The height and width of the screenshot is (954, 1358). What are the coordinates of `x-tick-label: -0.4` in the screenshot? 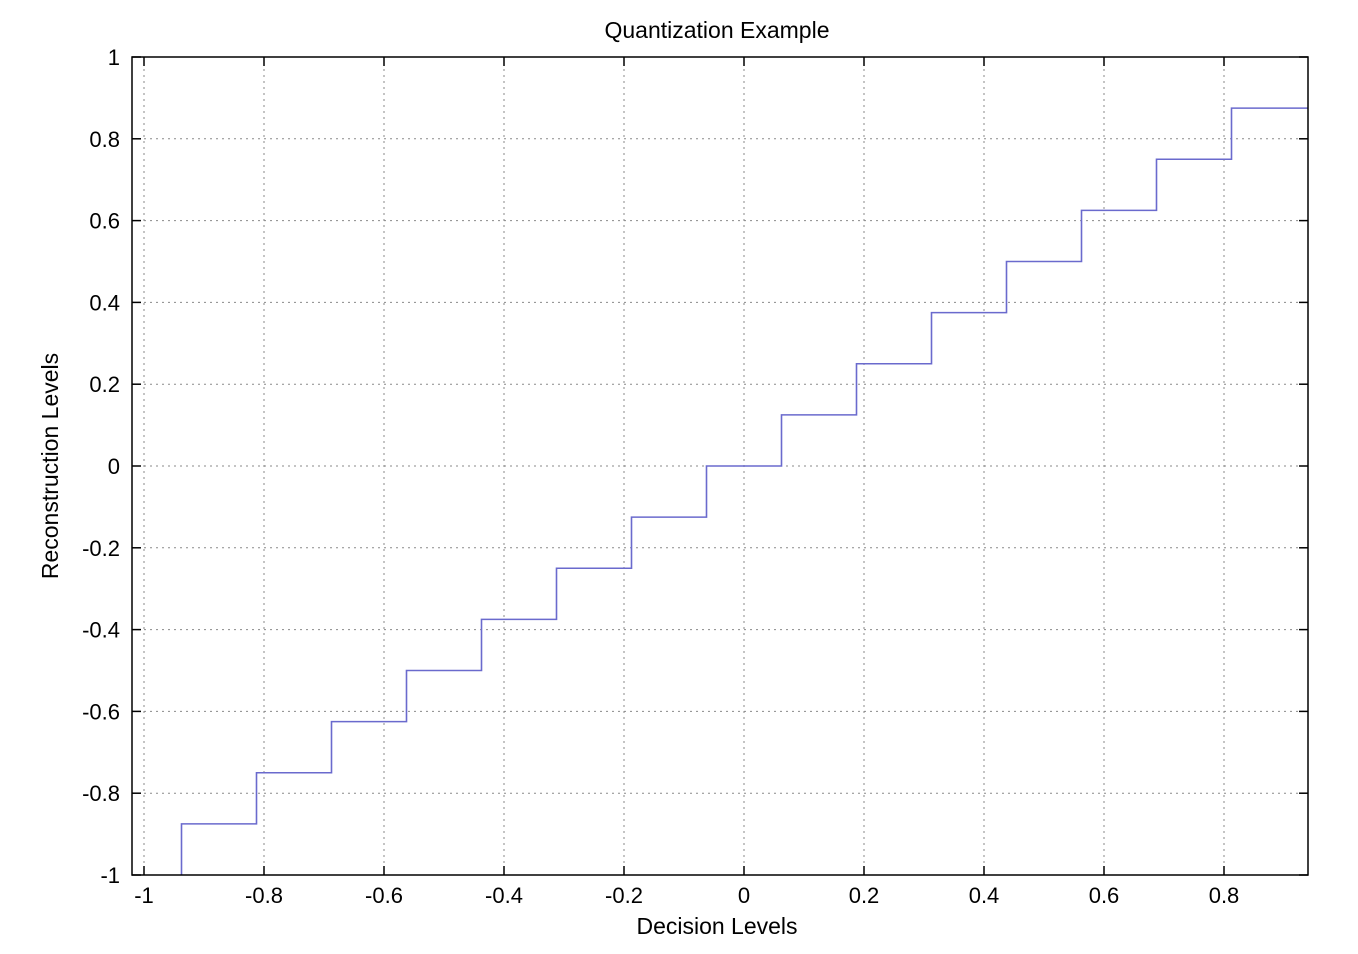 It's located at (504, 895).